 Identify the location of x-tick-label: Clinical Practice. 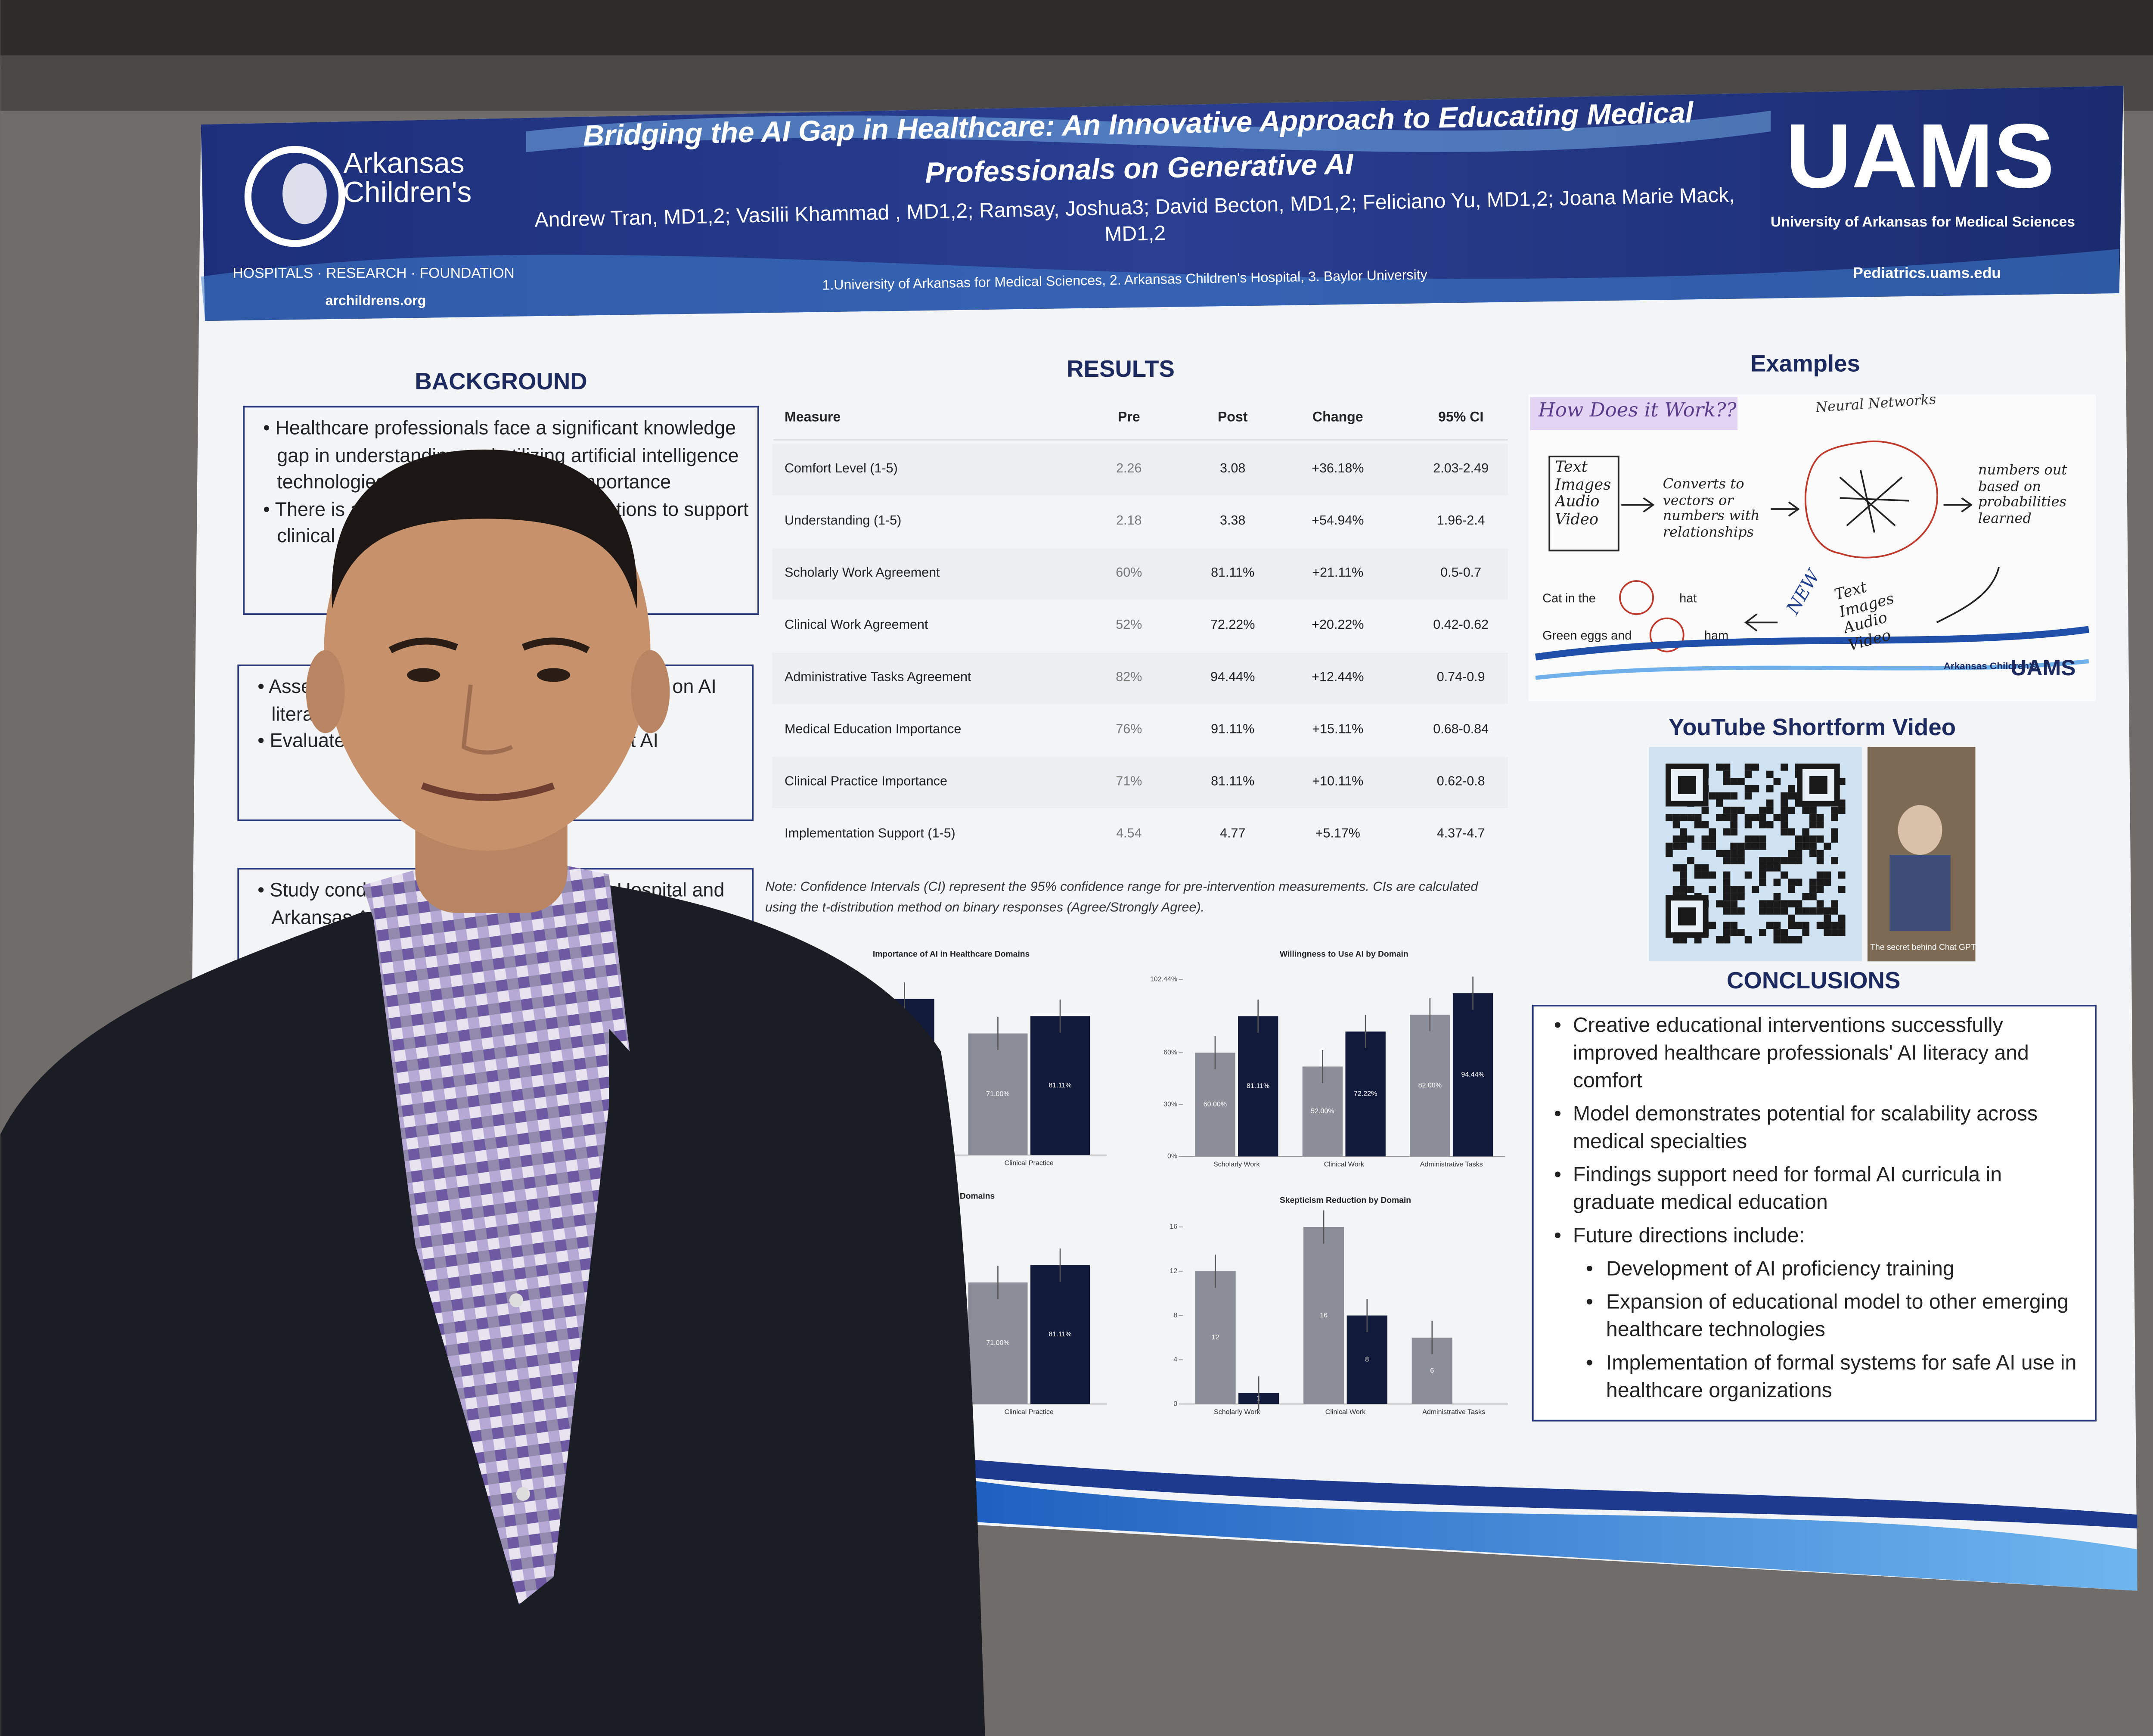
(1029, 1163).